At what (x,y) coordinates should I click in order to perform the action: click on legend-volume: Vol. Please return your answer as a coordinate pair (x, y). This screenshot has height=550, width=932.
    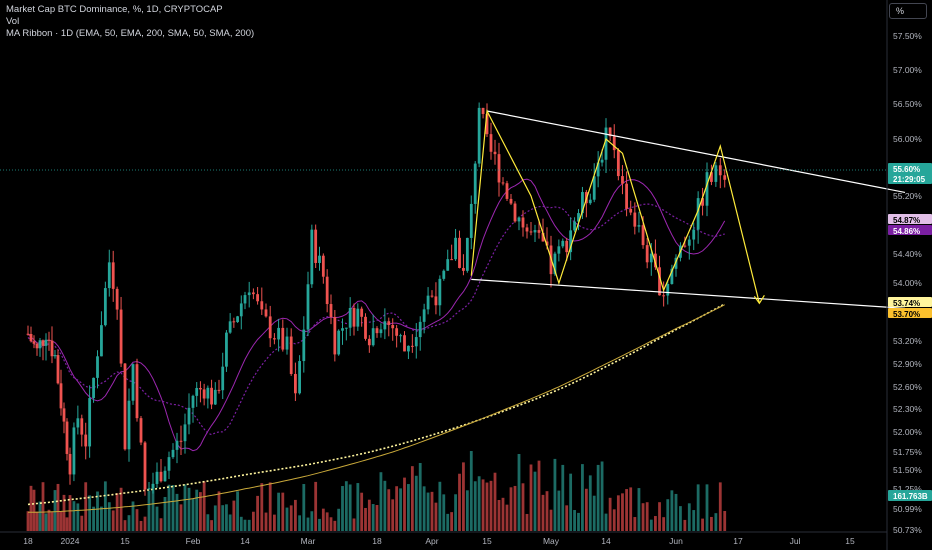
    Looking at the image, I should click on (13, 21).